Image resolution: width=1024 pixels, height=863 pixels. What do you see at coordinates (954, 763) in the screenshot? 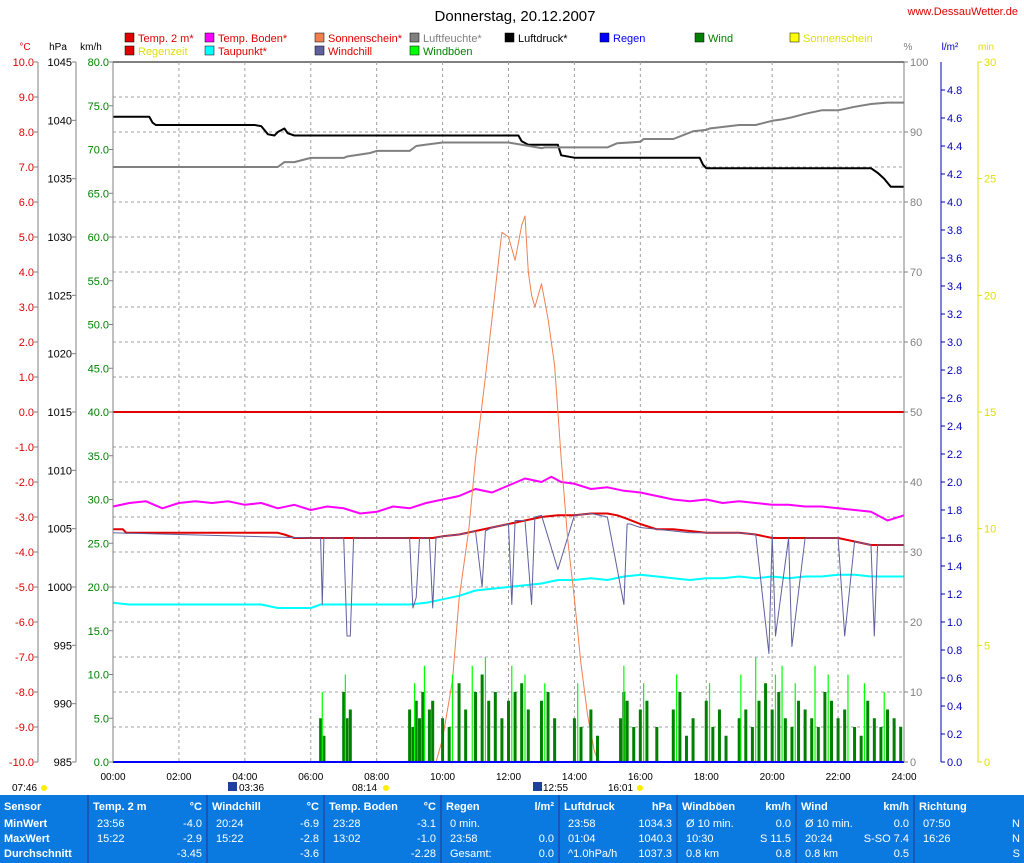
I see `rain-tick-label: 0.0` at bounding box center [954, 763].